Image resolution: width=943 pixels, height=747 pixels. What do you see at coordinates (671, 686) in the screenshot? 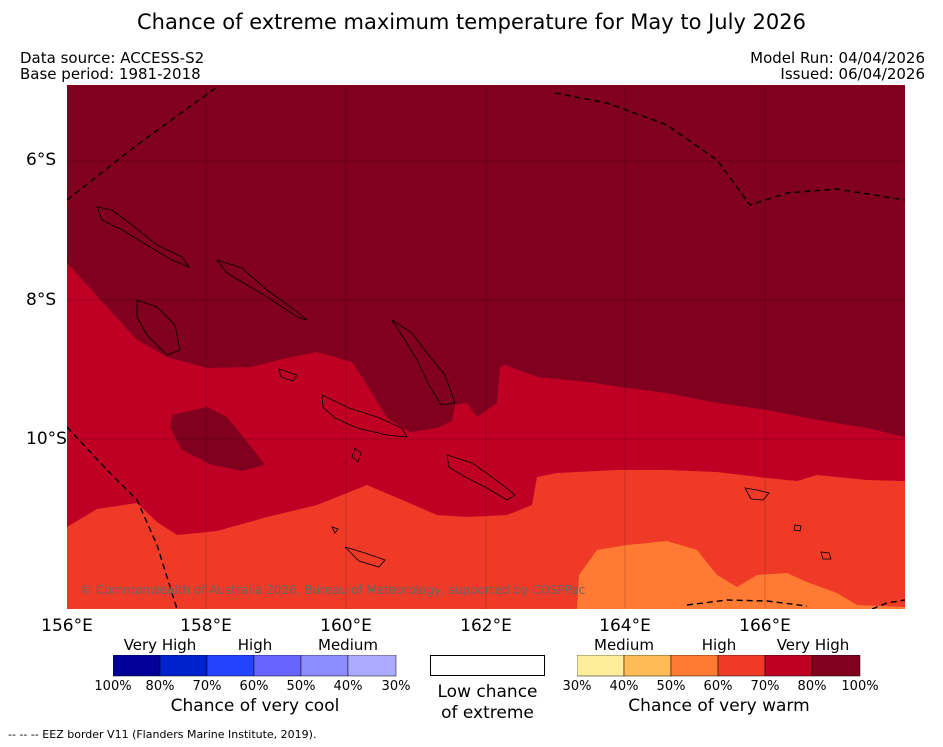
I see `warm-tick-50: 50%` at bounding box center [671, 686].